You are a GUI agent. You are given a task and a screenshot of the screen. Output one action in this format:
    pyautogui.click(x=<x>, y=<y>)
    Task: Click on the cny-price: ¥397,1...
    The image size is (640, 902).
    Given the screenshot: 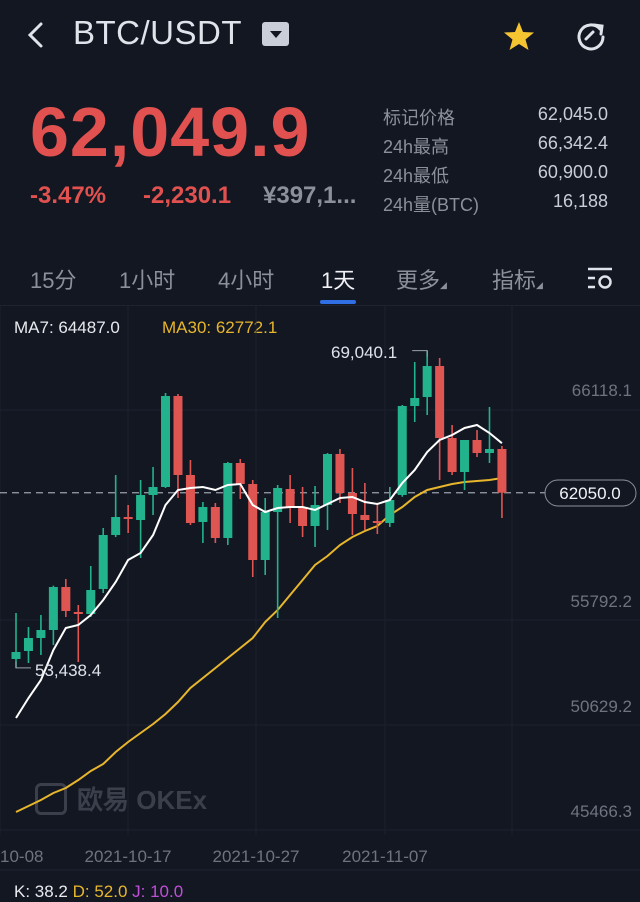 What is the action you would take?
    pyautogui.click(x=310, y=195)
    